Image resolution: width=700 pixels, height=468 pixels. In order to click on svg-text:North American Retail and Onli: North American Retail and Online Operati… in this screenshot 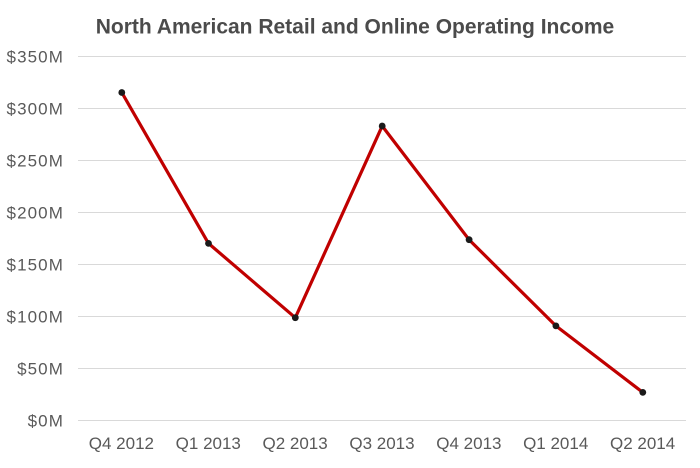, I will do `click(355, 27)`.